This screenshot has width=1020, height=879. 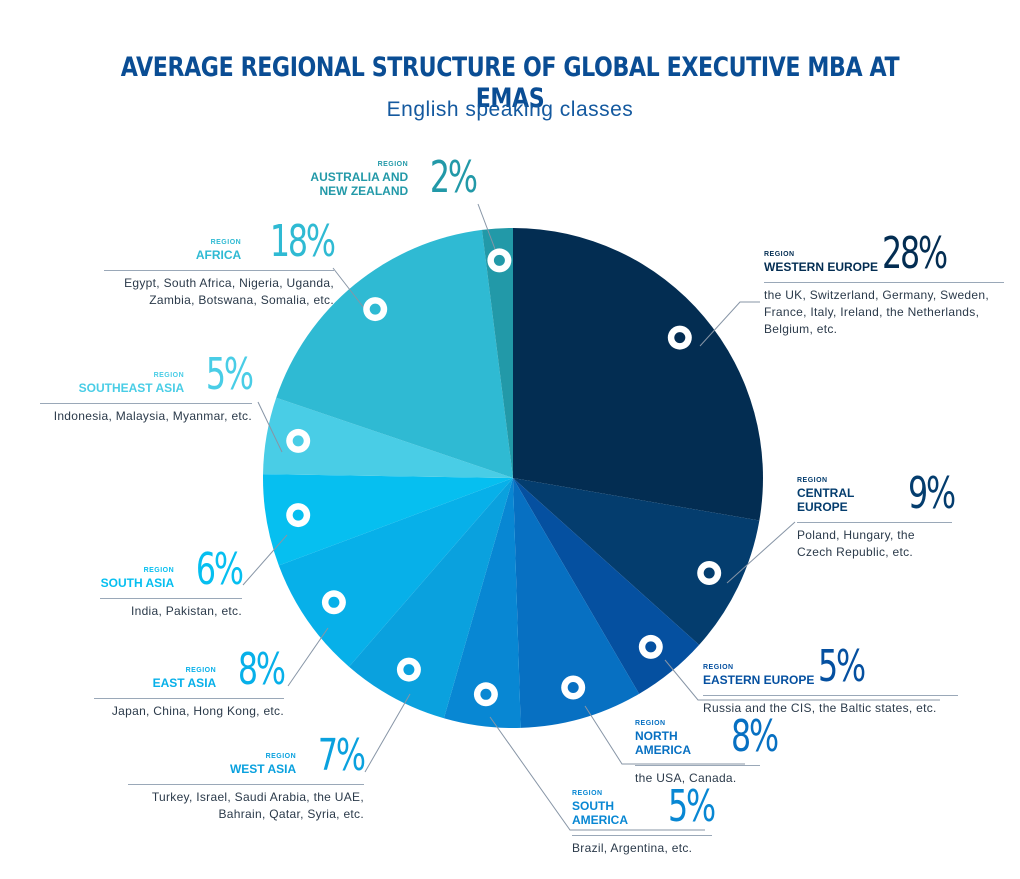 What do you see at coordinates (638, 374) in the screenshot?
I see `pie-slice-western-europe` at bounding box center [638, 374].